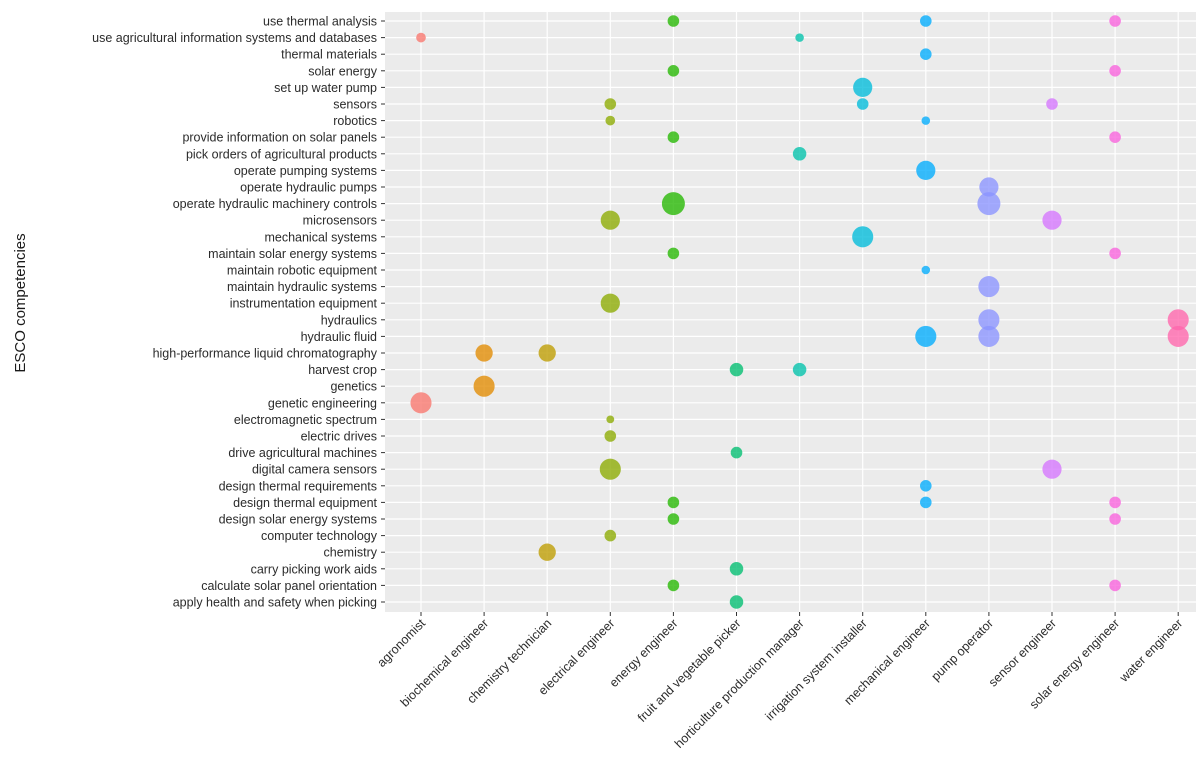 This screenshot has width=1200, height=774. Describe the element at coordinates (289, 586) in the screenshot. I see `y-tick-label: calculate solar panel orientation` at that location.